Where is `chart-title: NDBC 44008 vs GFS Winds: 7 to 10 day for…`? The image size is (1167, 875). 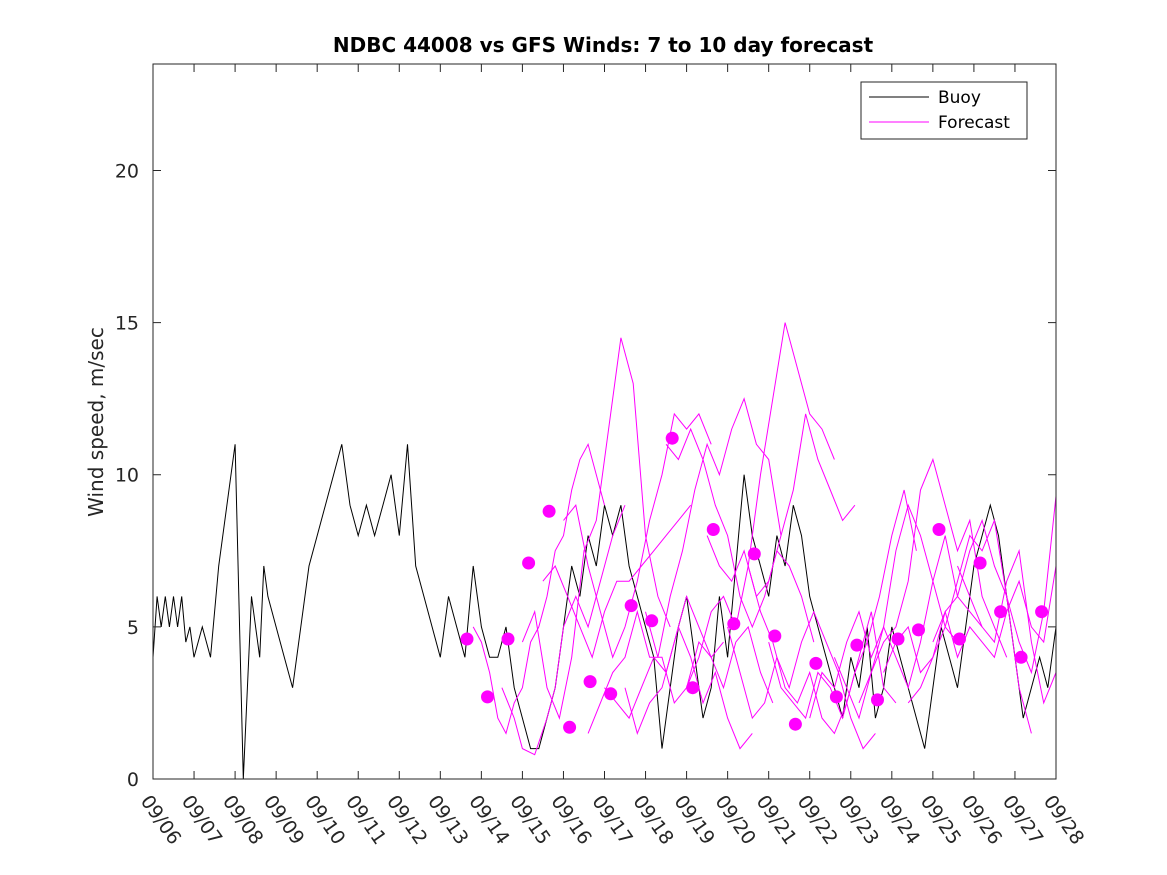
chart-title: NDBC 44008 vs GFS Winds: 7 to 10 day for… is located at coordinates (603, 45).